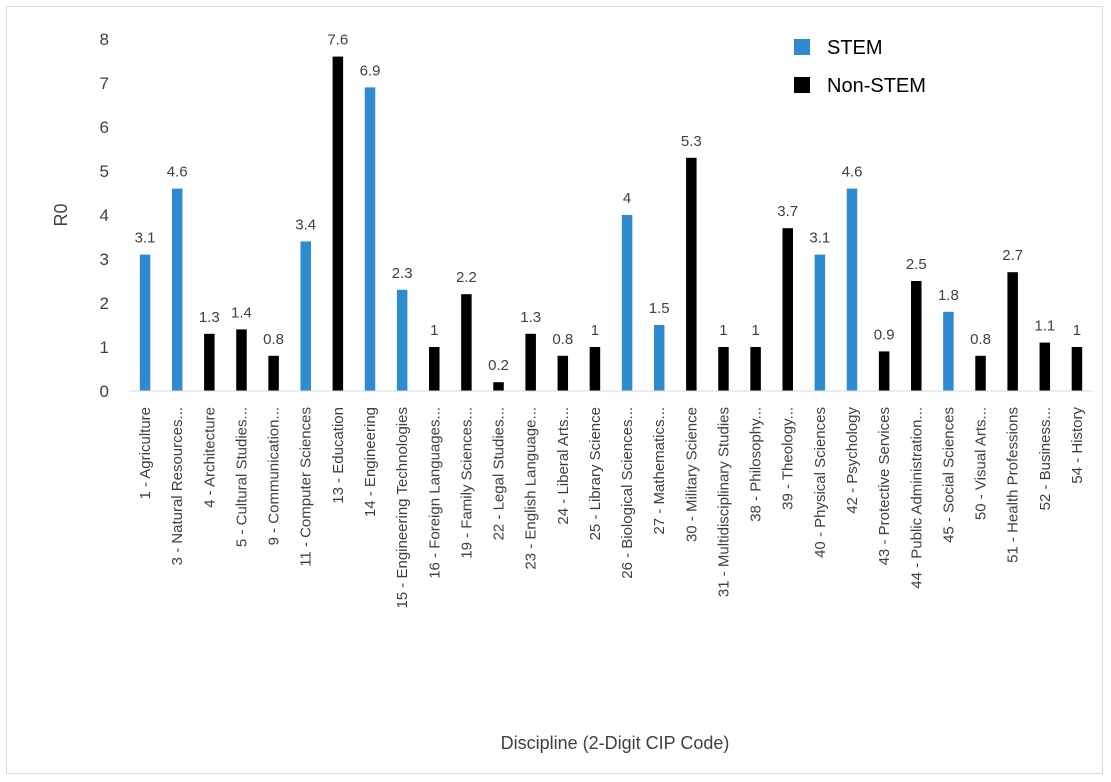 Image resolution: width=1111 pixels, height=782 pixels. I want to click on data-label: 6.9, so click(370, 70).